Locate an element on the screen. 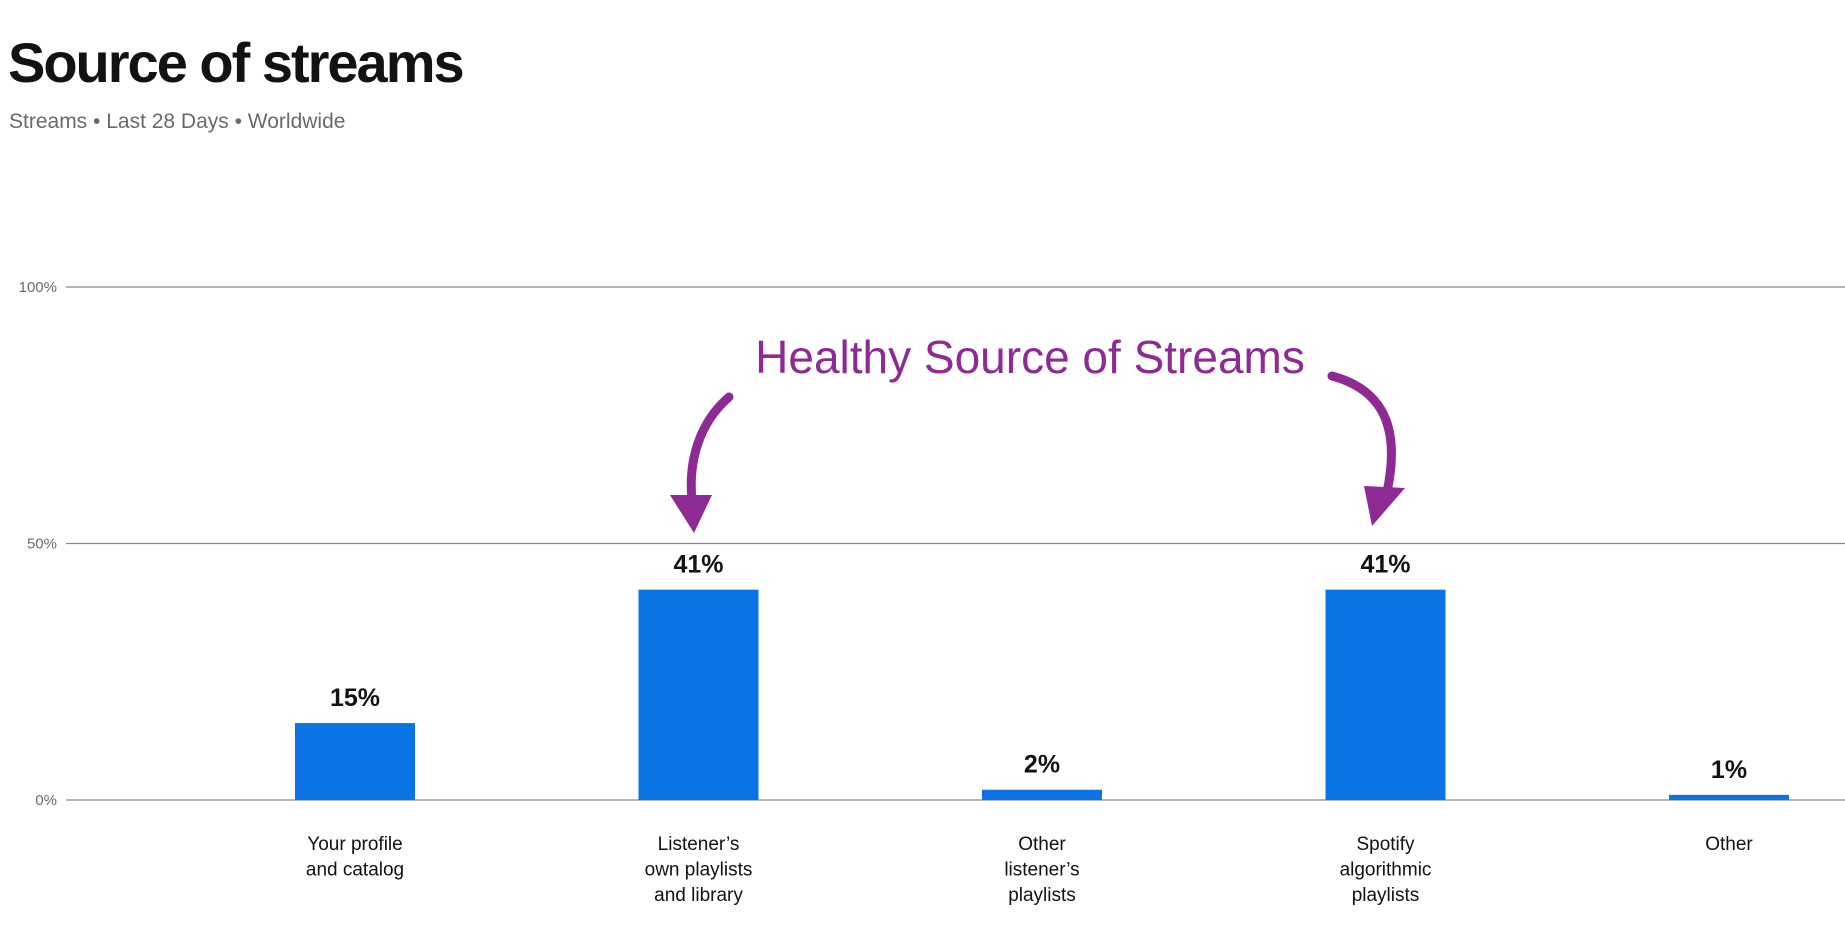 The image size is (1845, 943). left-annotation-arrow is located at coordinates (710, 448).